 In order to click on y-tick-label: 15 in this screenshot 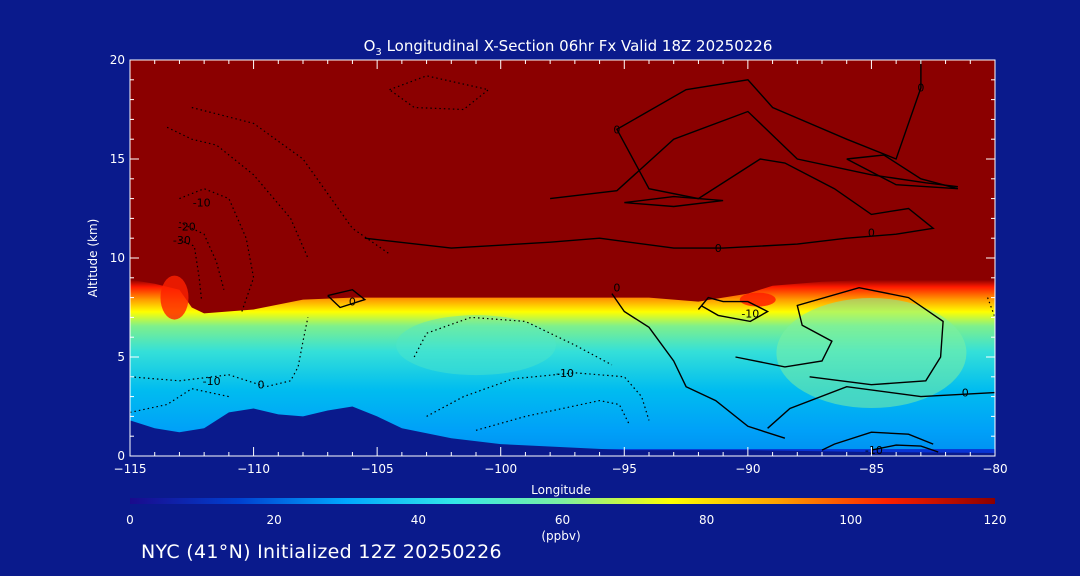, I will do `click(117, 159)`.